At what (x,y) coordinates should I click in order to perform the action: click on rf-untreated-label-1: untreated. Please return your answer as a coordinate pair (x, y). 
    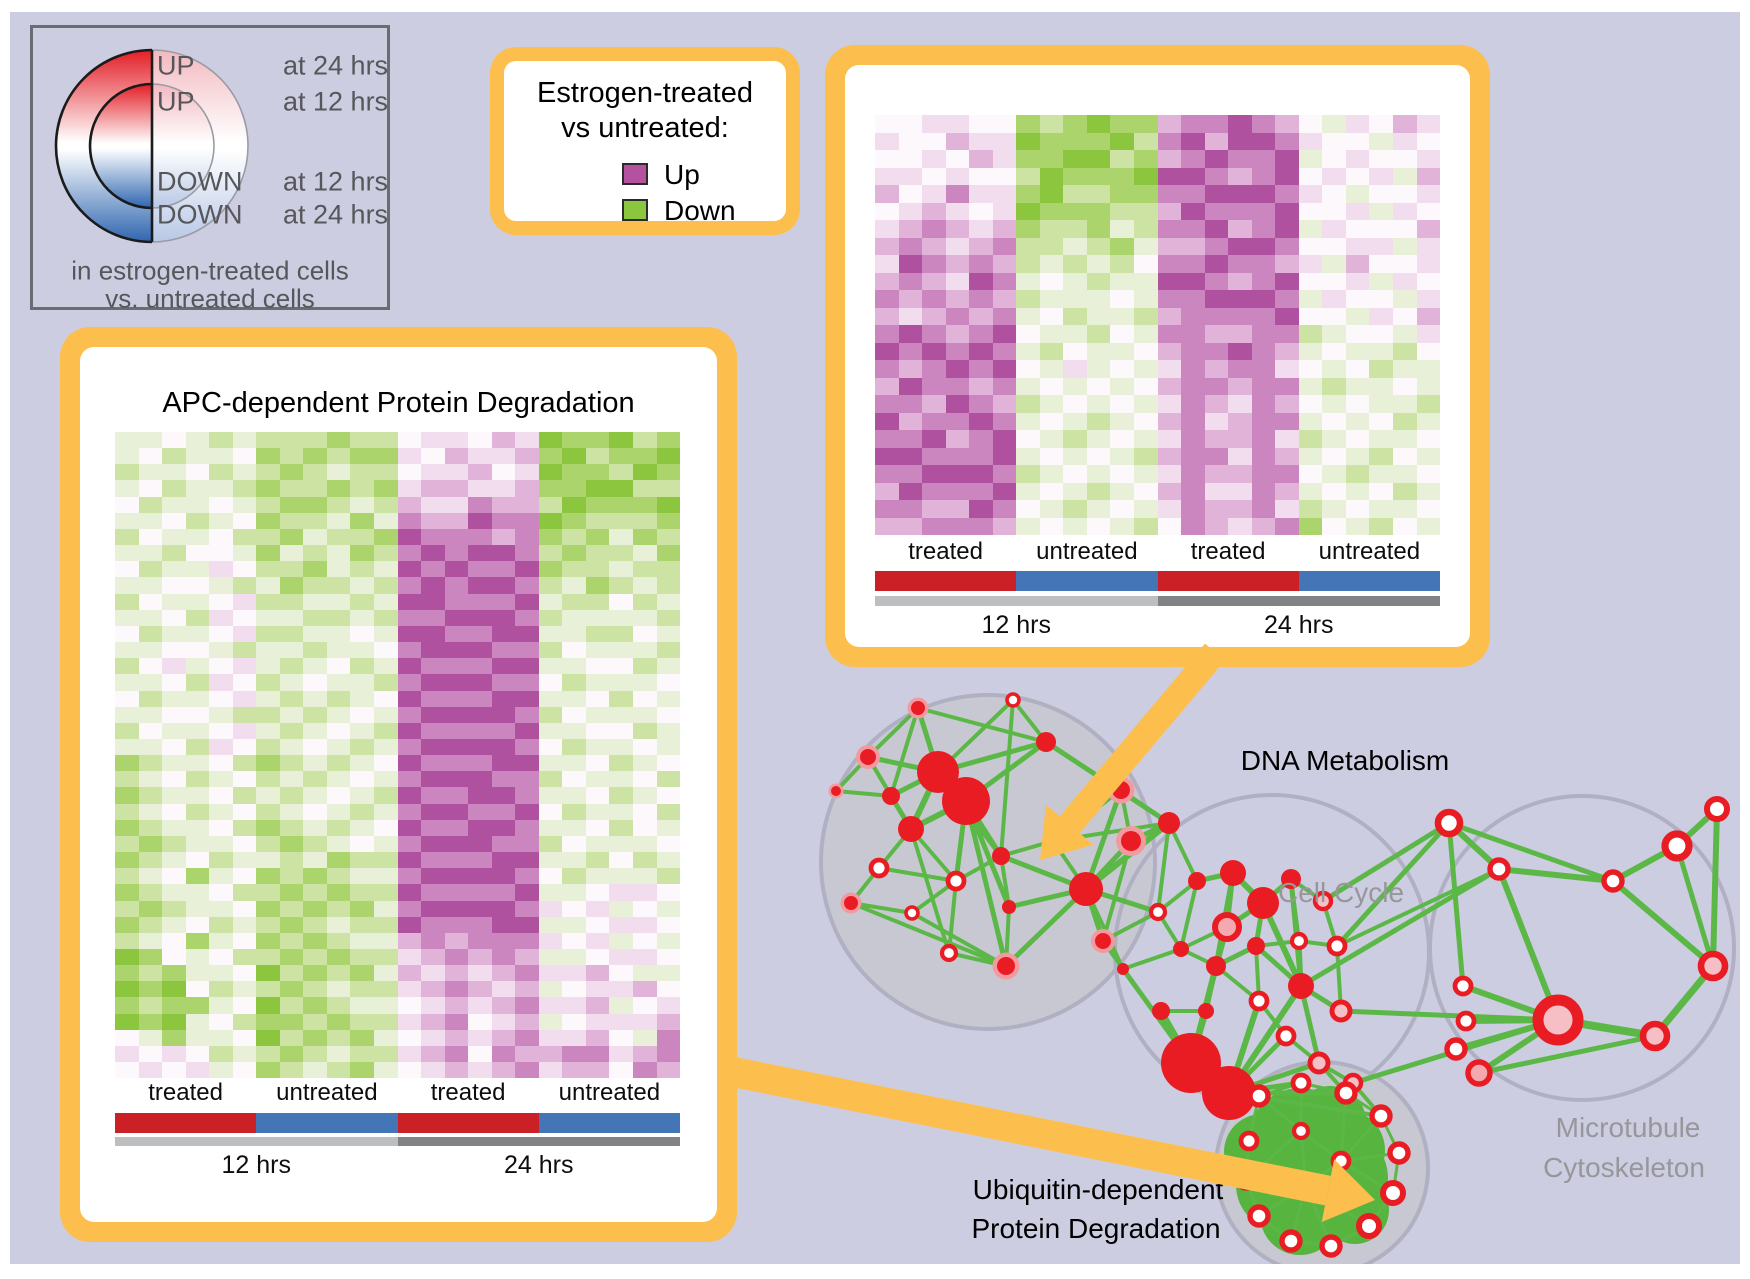
    Looking at the image, I should click on (1087, 551).